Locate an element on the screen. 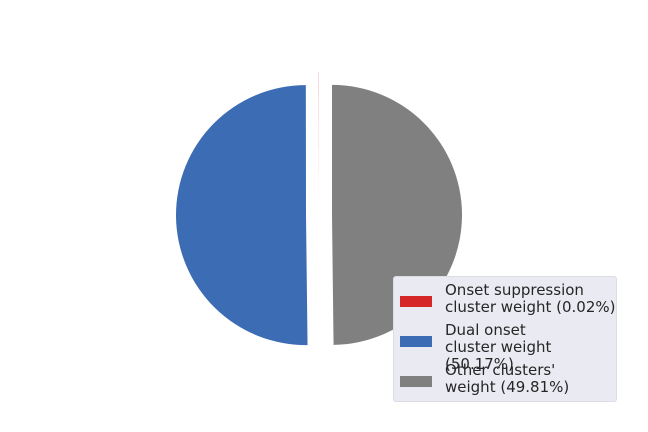  legend-item-other-clusters: Other clusters' weight (49.81%) is located at coordinates (505, 382).